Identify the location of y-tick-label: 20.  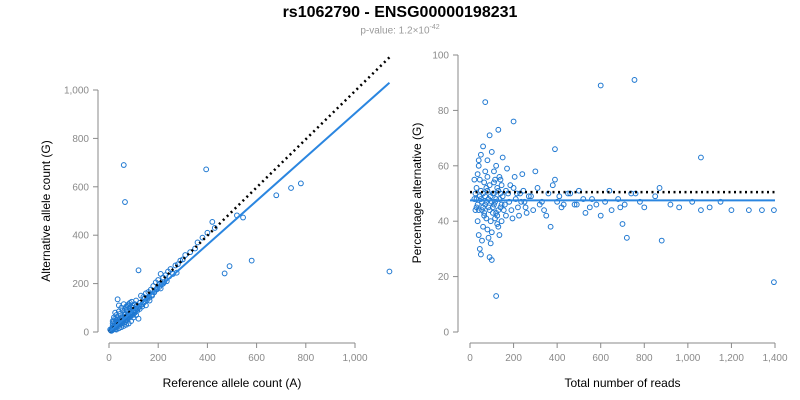
(444, 277).